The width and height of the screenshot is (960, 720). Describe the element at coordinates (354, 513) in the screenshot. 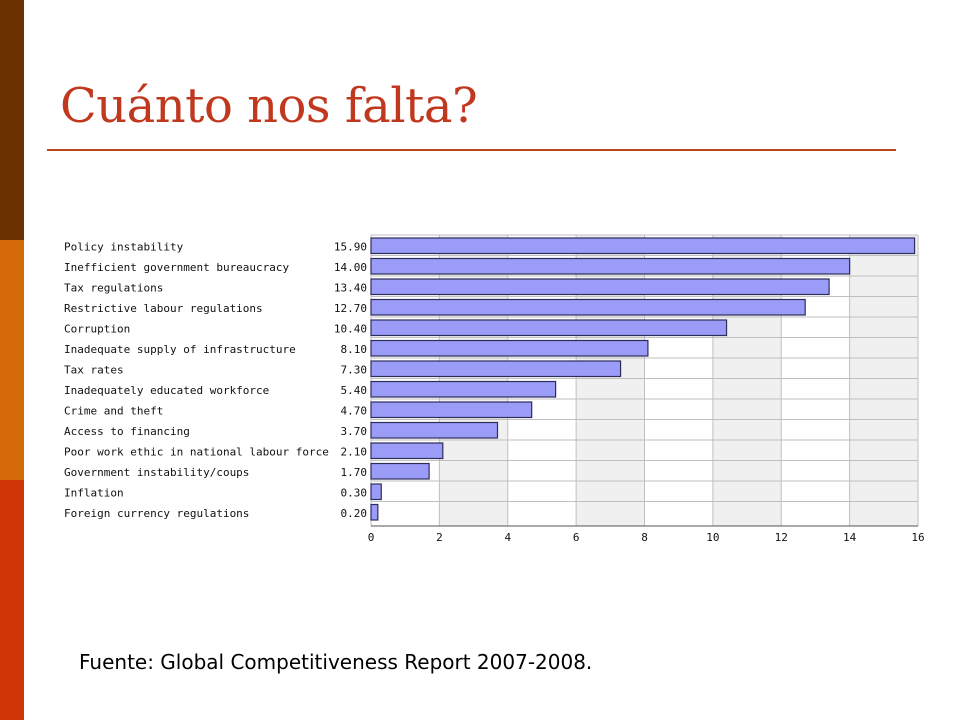

I see `value-label: 0.20` at that location.